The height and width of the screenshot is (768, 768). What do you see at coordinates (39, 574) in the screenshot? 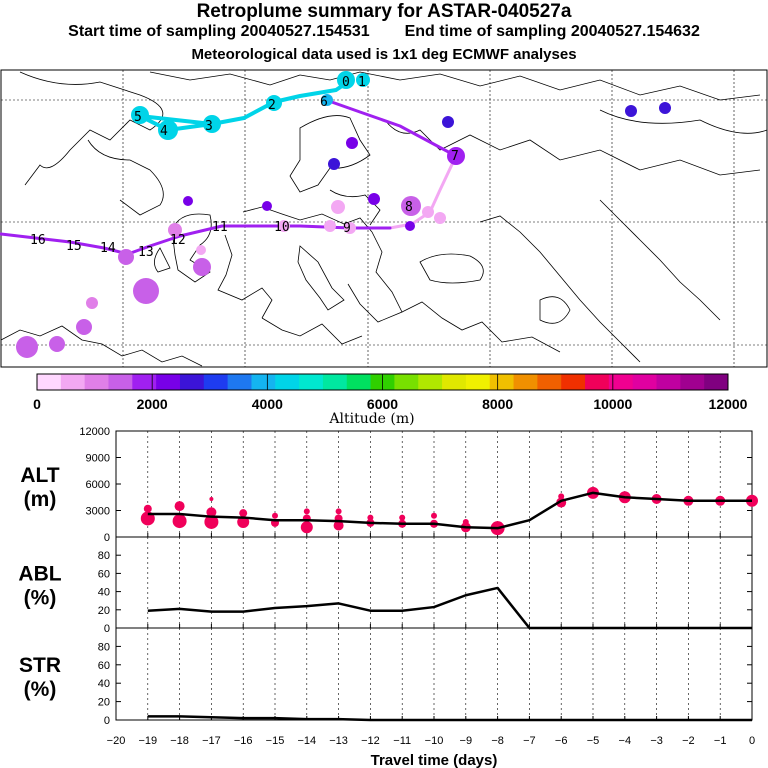
I see `panel-ylabel: ABL` at bounding box center [39, 574].